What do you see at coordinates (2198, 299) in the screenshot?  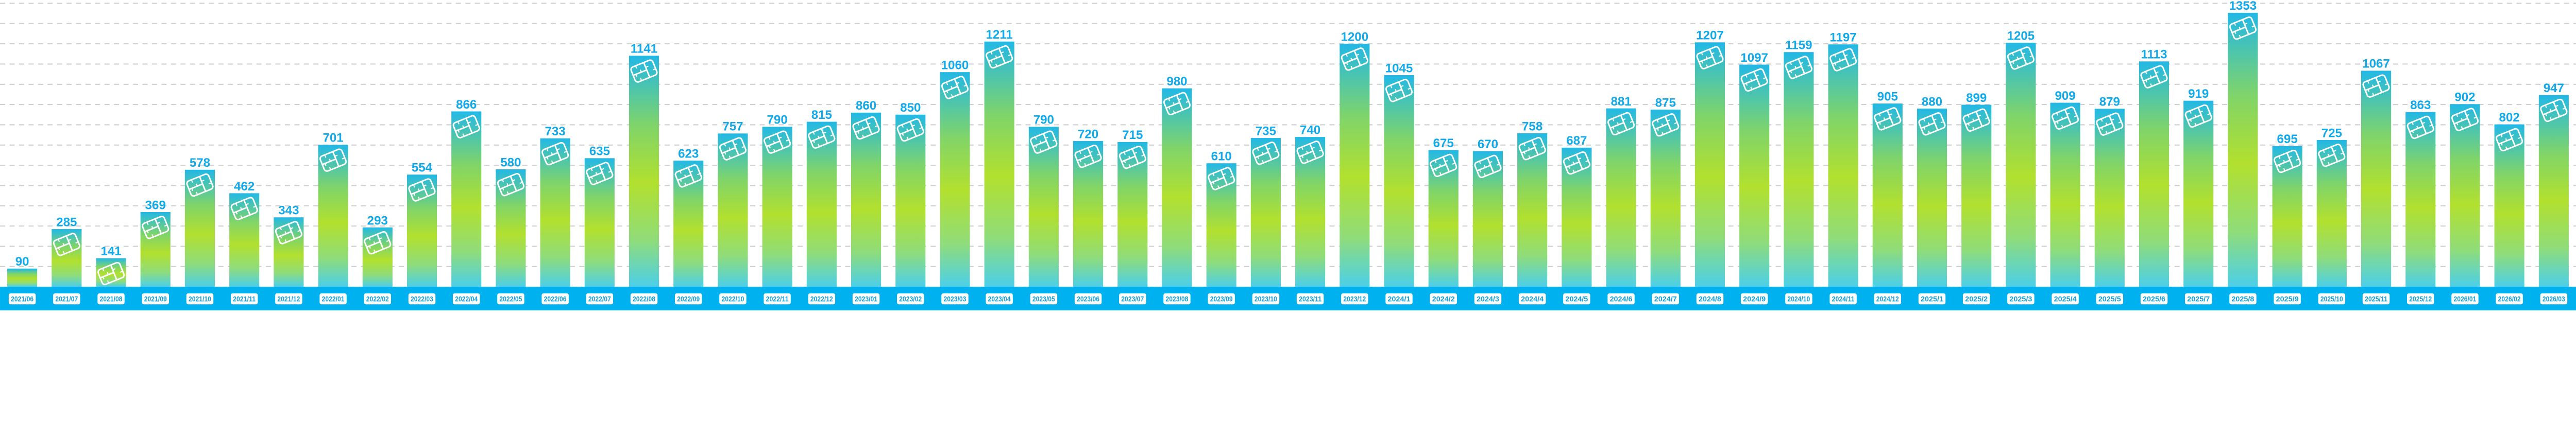 I see `x-tick-label: 2025/7` at bounding box center [2198, 299].